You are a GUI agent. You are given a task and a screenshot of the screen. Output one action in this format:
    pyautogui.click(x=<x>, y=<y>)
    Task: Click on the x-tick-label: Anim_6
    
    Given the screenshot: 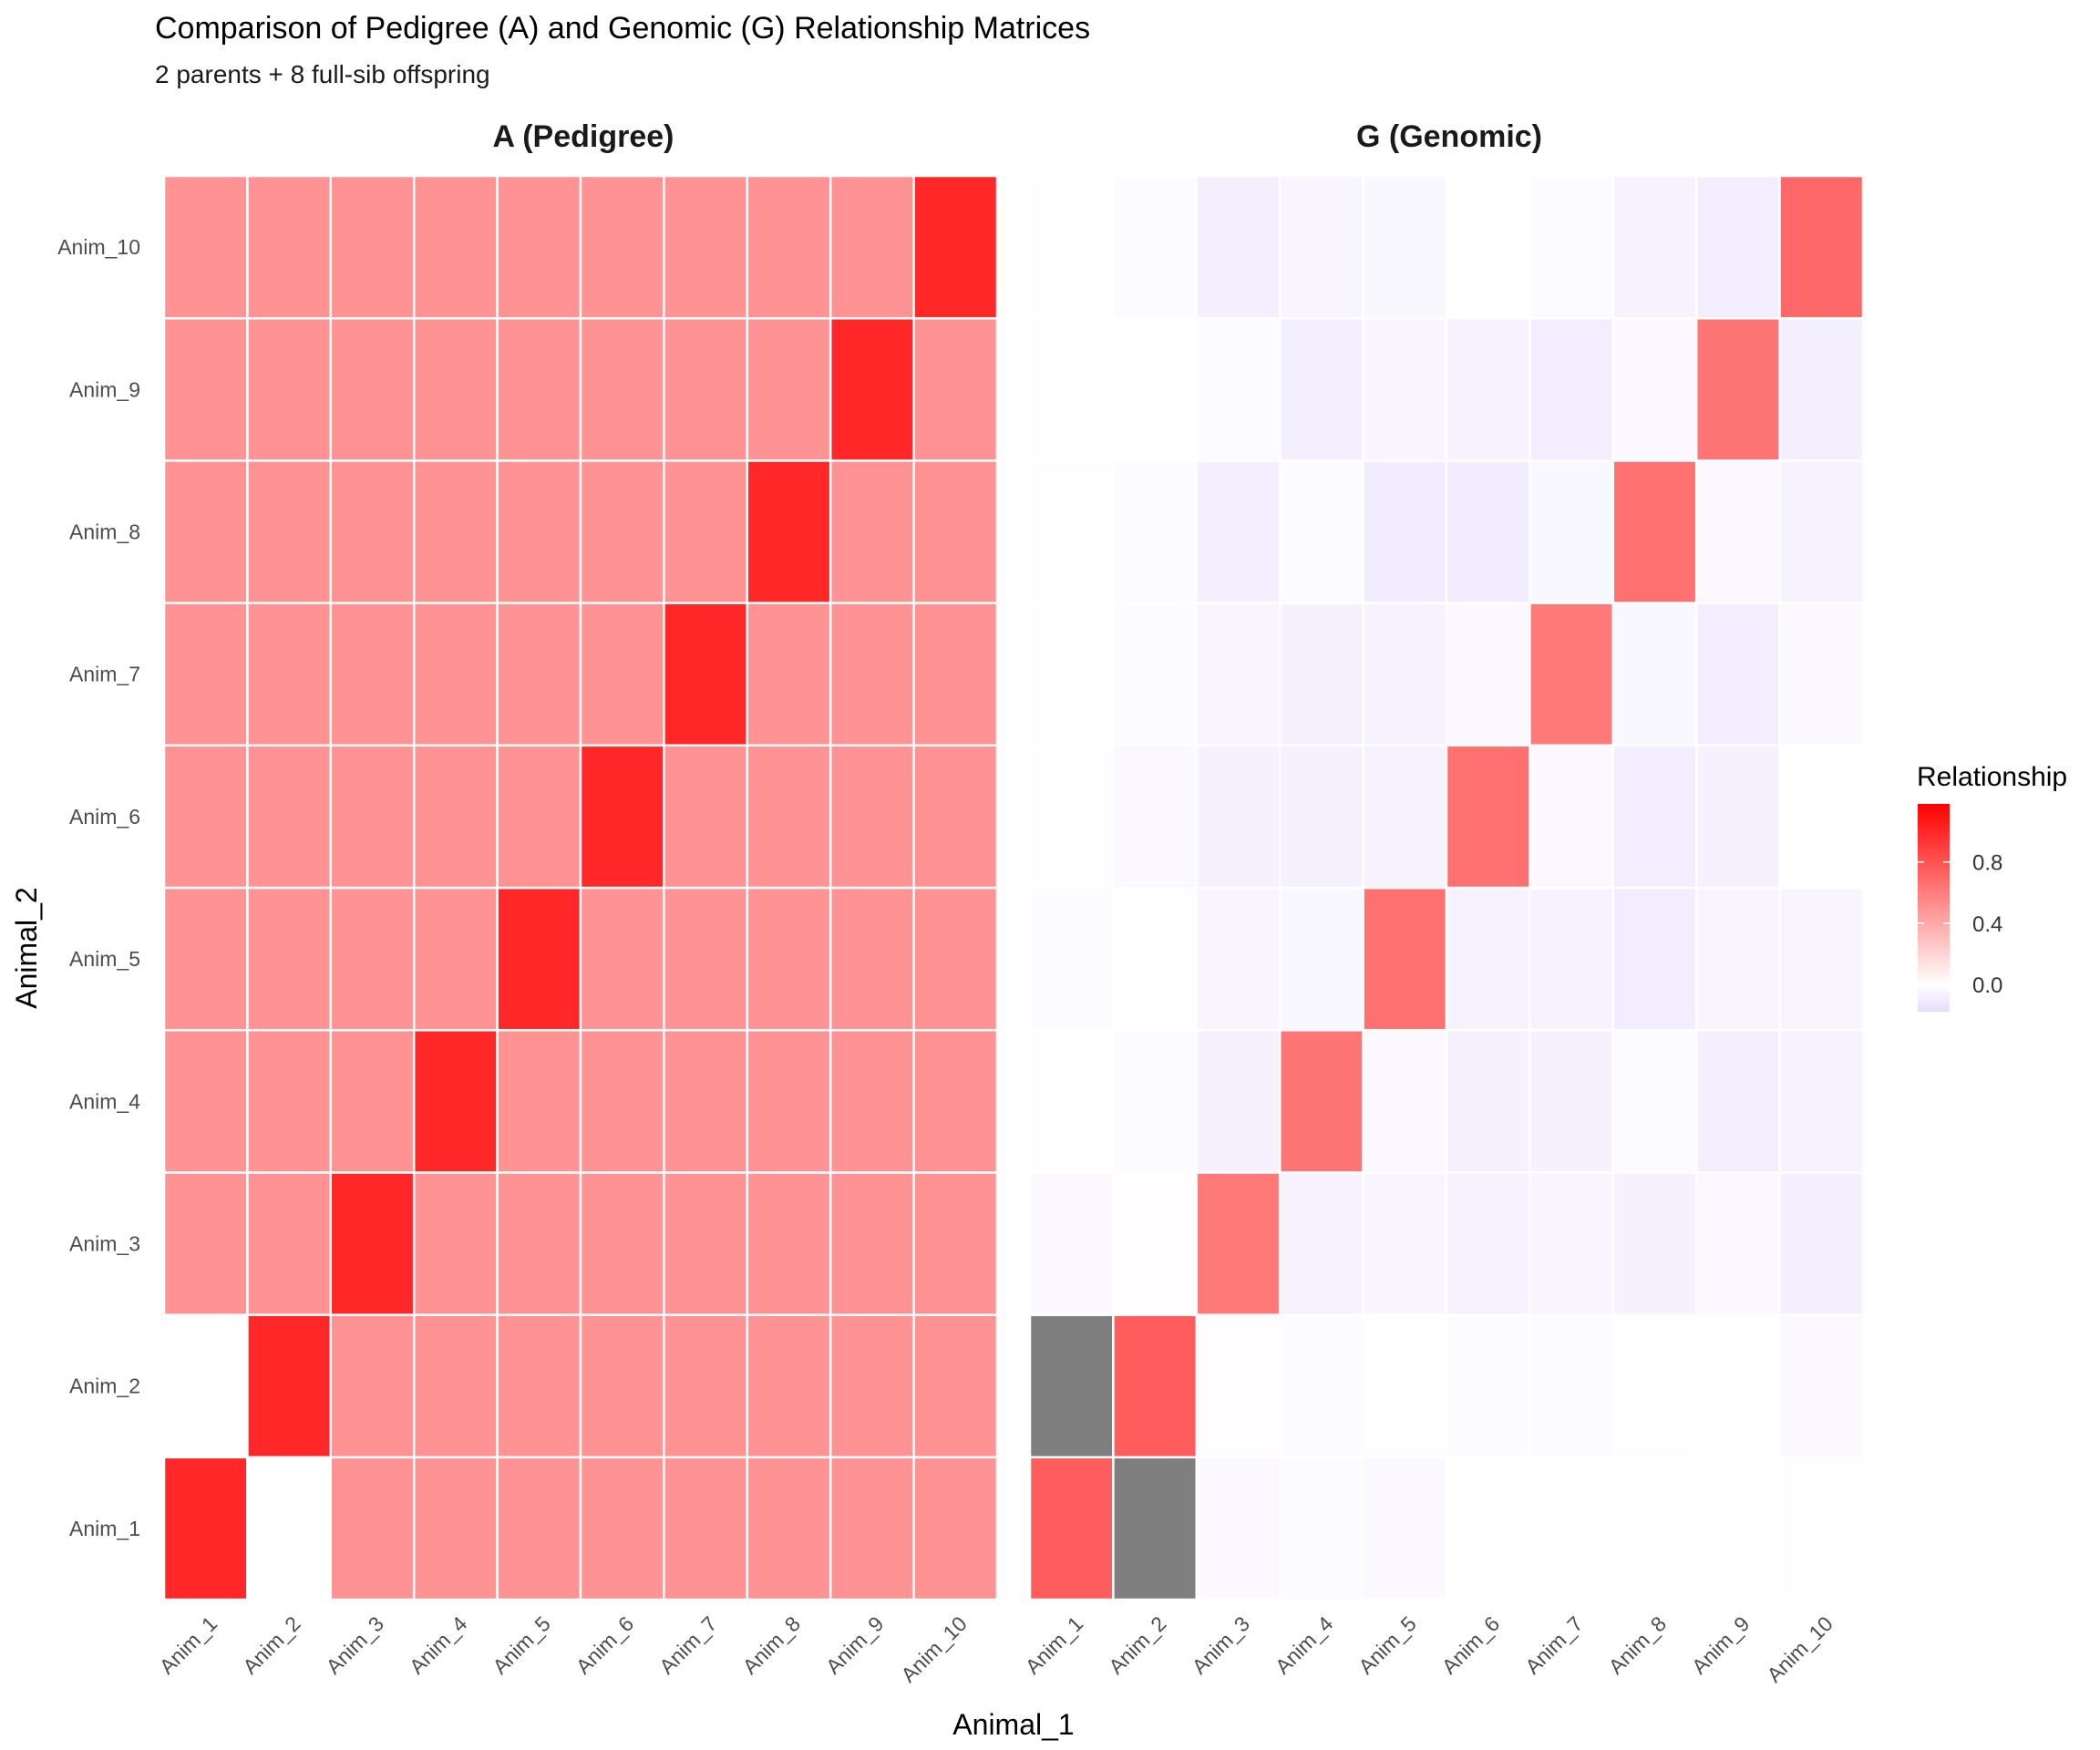 What is the action you would take?
    pyautogui.click(x=1471, y=1645)
    